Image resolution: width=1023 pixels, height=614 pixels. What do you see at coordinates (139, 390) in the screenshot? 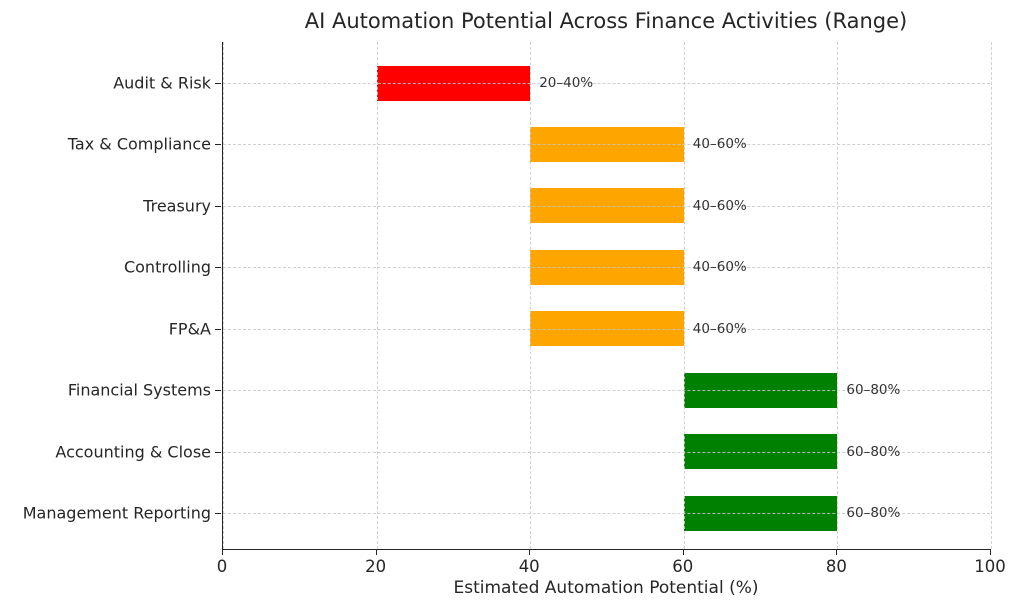
I see `y-tick-label: Financial Systems` at bounding box center [139, 390].